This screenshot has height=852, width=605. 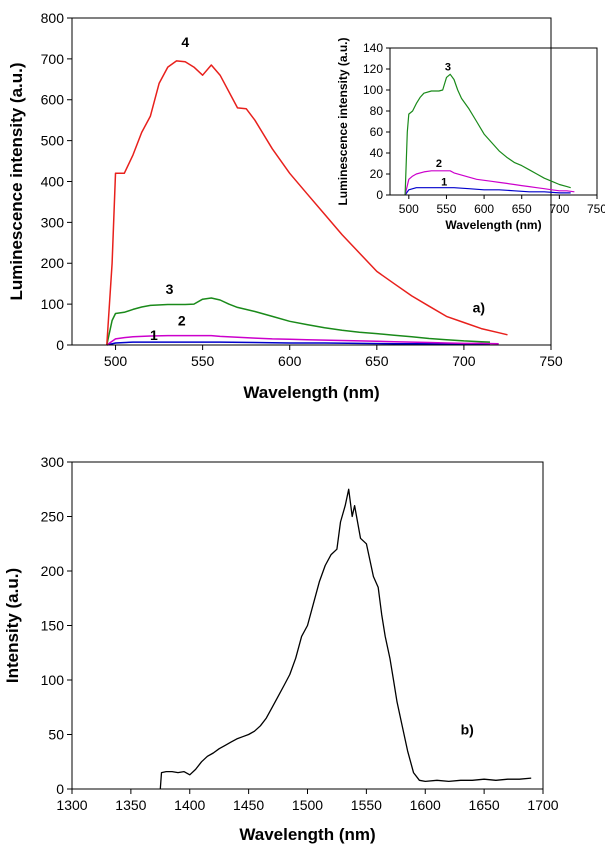 I want to click on panel-a-inset-series-1-line, so click(x=487, y=191).